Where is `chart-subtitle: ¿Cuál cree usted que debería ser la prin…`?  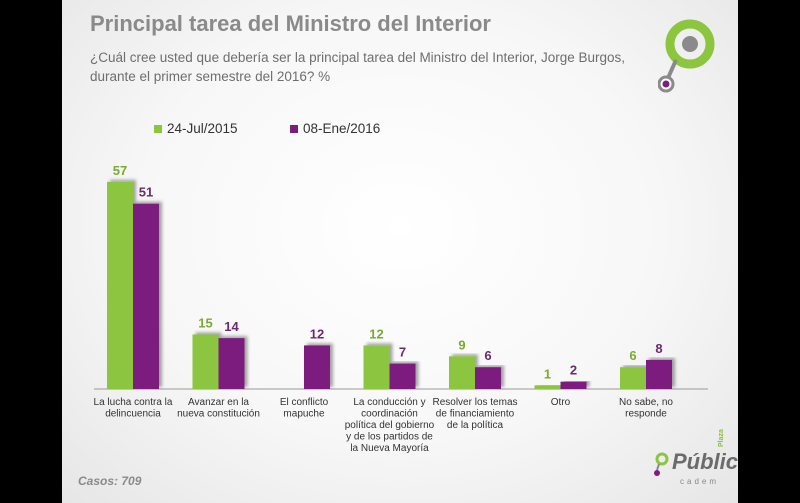
chart-subtitle: ¿Cuál cree usted que debería ser la prin… is located at coordinates (358, 67).